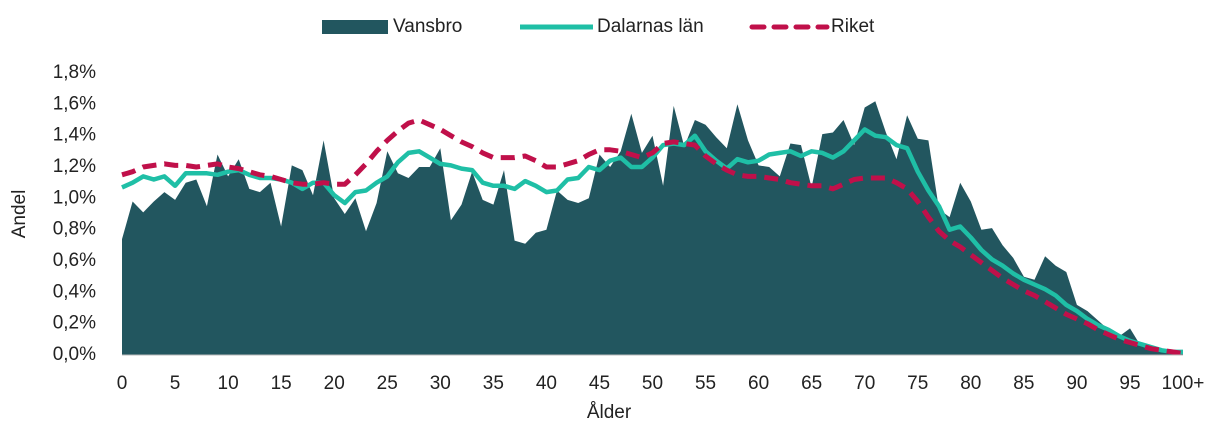  Describe the element at coordinates (705, 383) in the screenshot. I see `x-tick-label: 55` at that location.